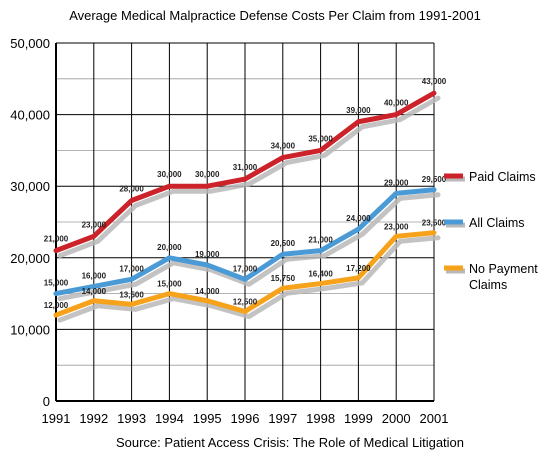  Describe the element at coordinates (283, 278) in the screenshot. I see `data-label: 15,750` at that location.